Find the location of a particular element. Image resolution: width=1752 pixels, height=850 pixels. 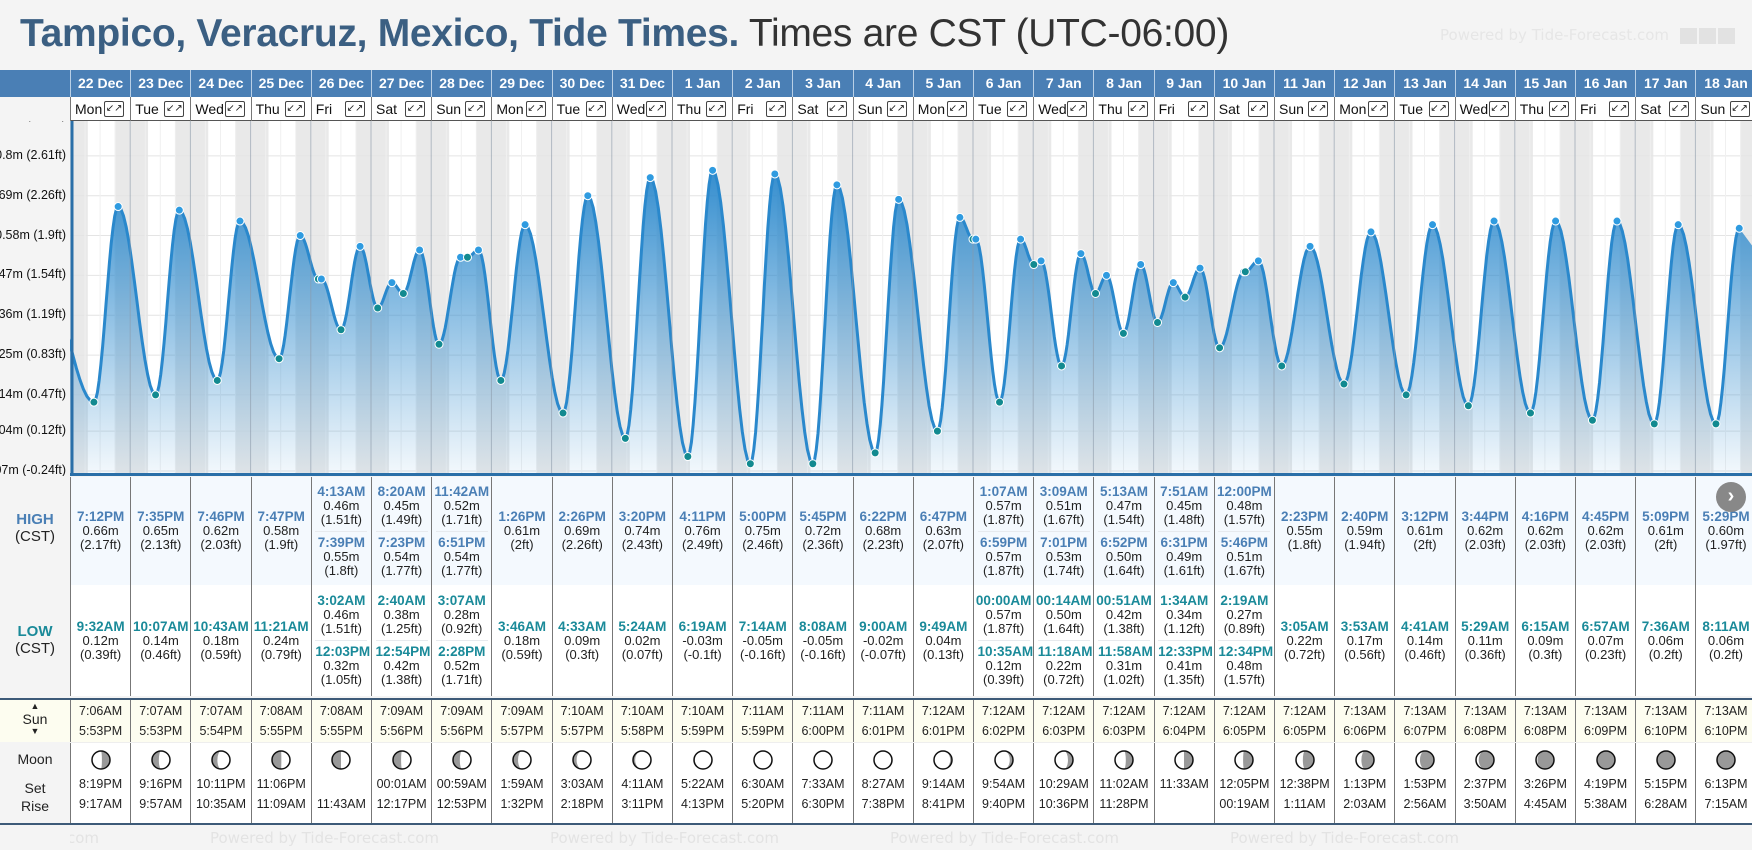

weekday-cell: Sun ↙↗ is located at coordinates (461, 109).